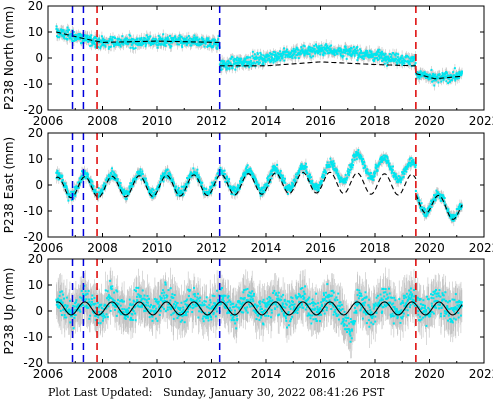  I want to click on y-tick-label: -10, so click(33, 84).